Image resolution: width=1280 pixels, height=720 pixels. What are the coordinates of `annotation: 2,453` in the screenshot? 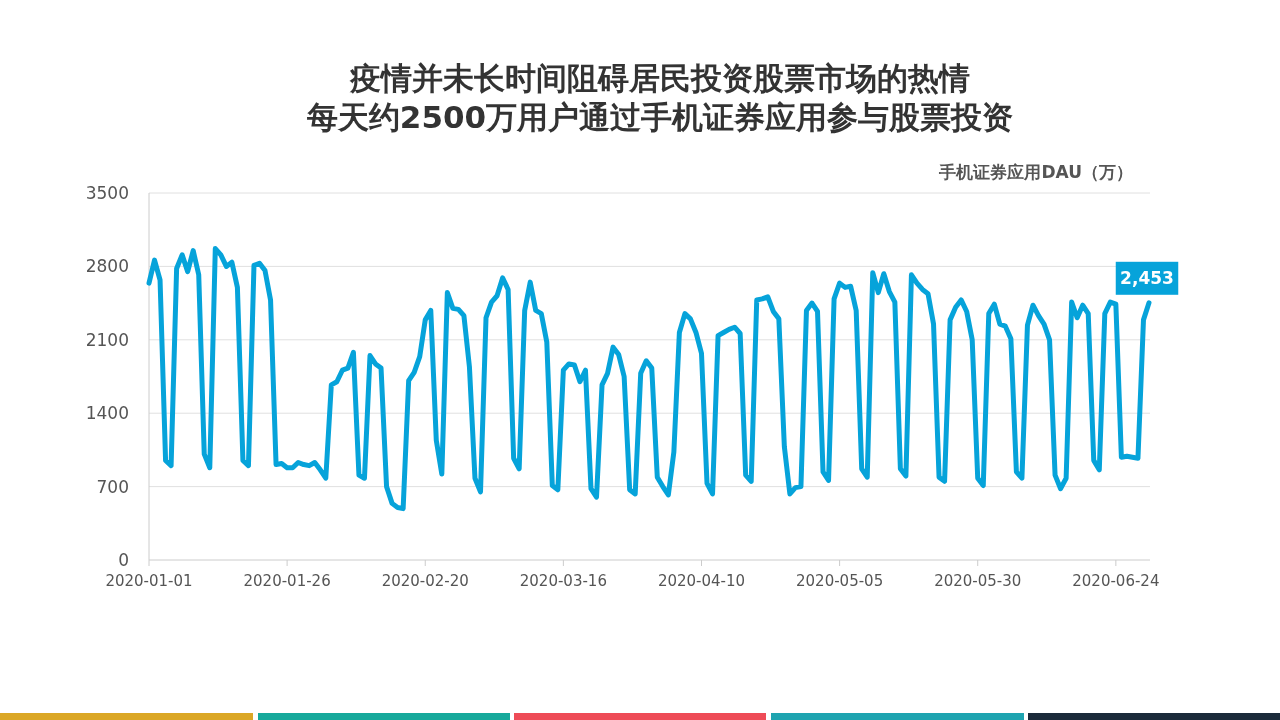 It's located at (1147, 278).